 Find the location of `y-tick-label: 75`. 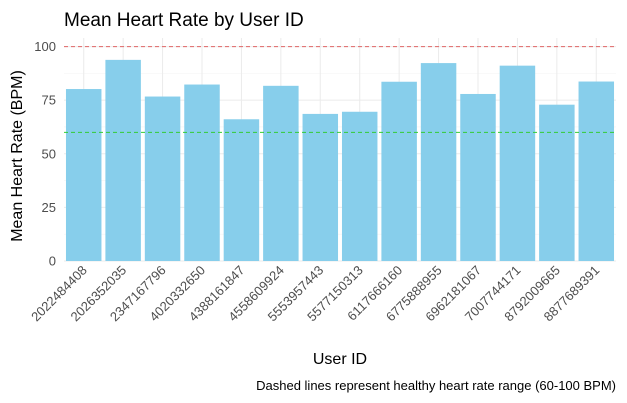

y-tick-label: 75 is located at coordinates (49, 100).